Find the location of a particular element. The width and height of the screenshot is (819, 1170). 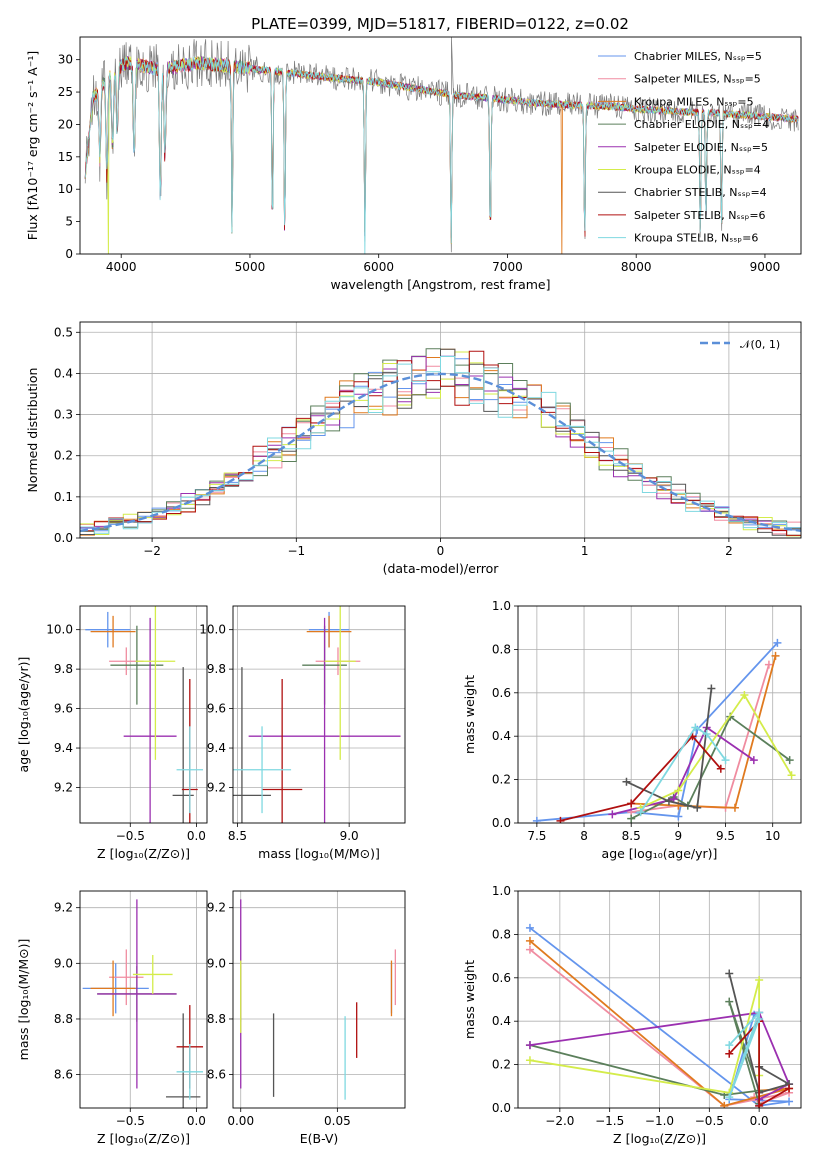

age-vs-mass-axes: 8.5 9.0 9.2 9.4 9.6 9.8 10.0 mass [log₁₀(M/M⊙)] is located at coordinates (302, 733).